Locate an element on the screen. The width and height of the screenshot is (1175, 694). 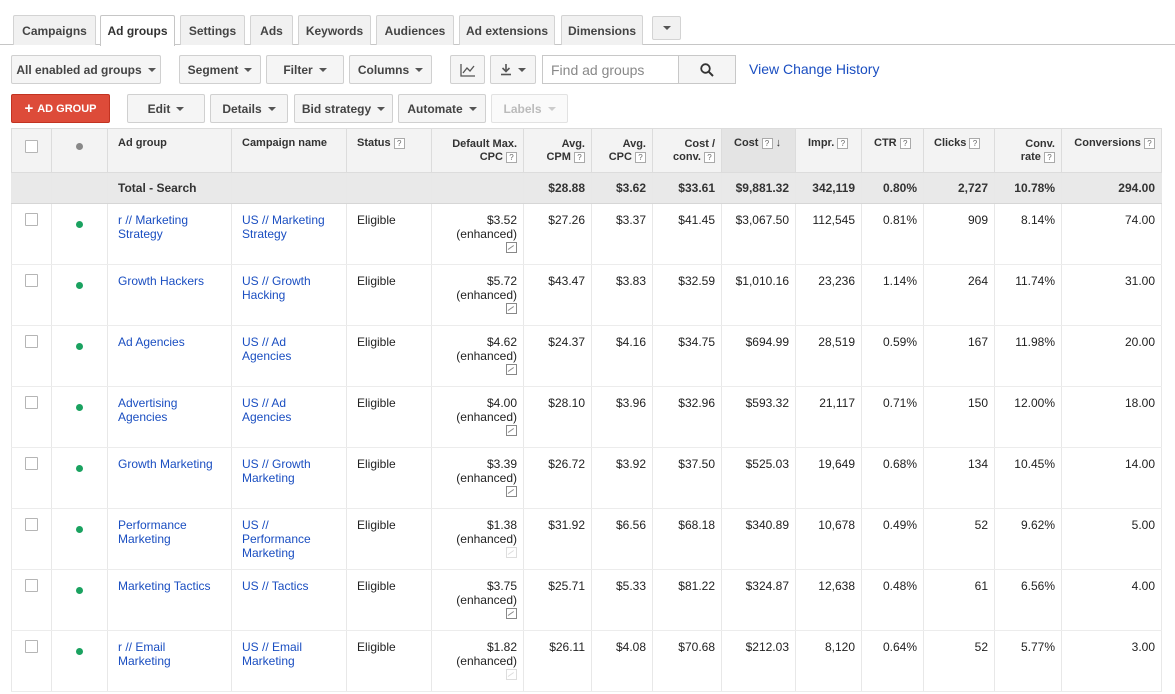
header-ctr: CTR ? is located at coordinates (892, 150).